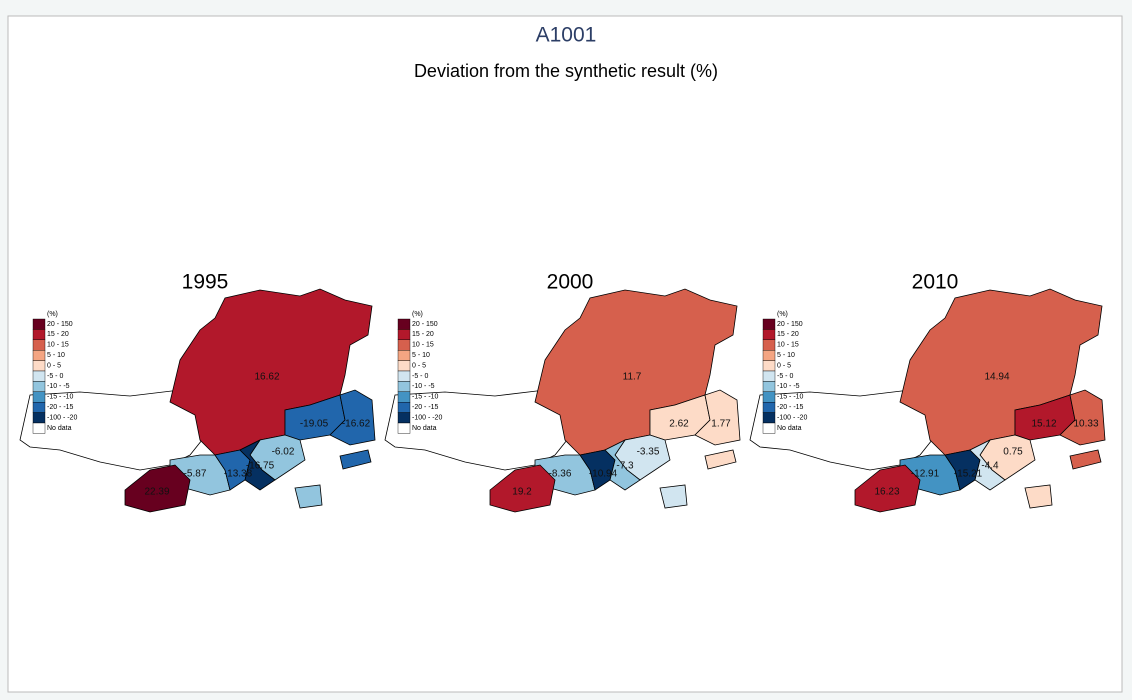  I want to click on region-label: -16.62, so click(356, 424).